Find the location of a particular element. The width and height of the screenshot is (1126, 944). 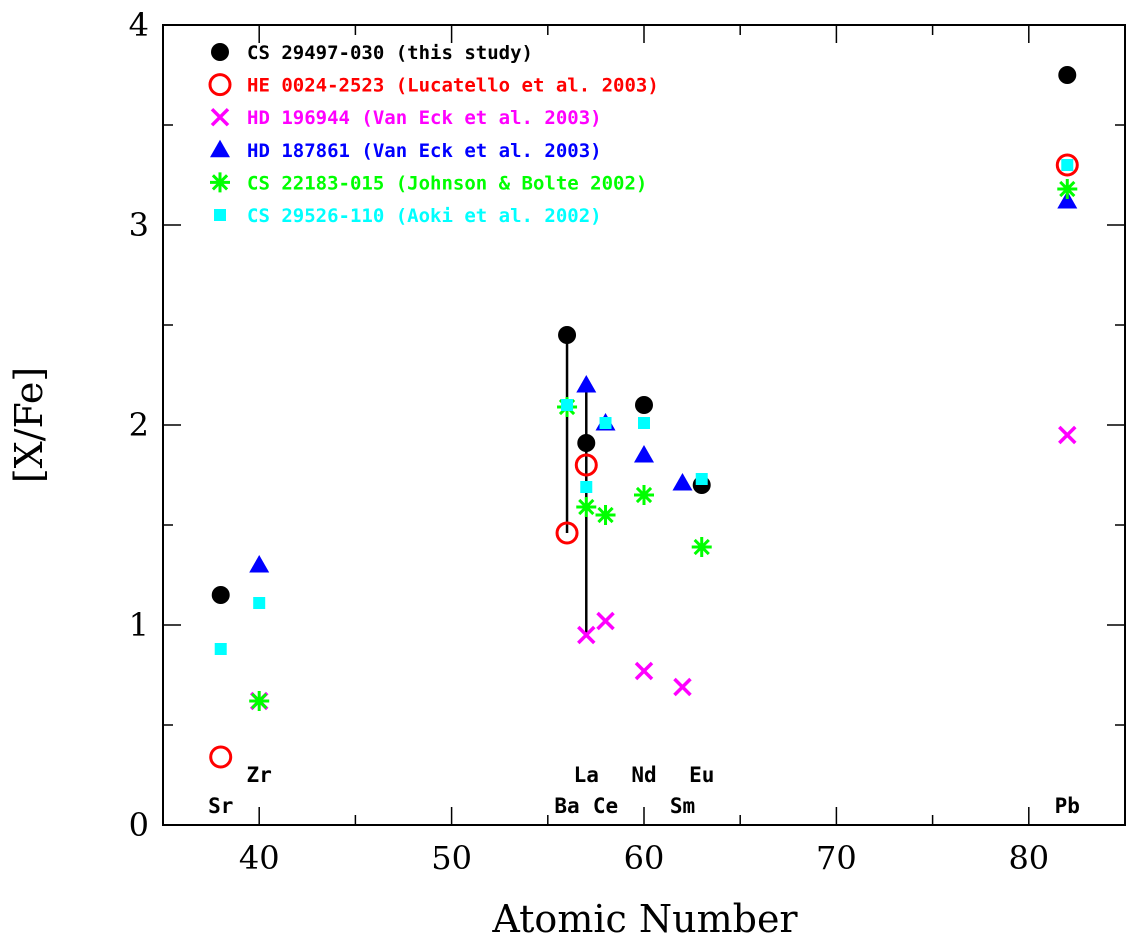

legend-label: HD 196944 (Van Eck et al. 2003) is located at coordinates (424, 118).